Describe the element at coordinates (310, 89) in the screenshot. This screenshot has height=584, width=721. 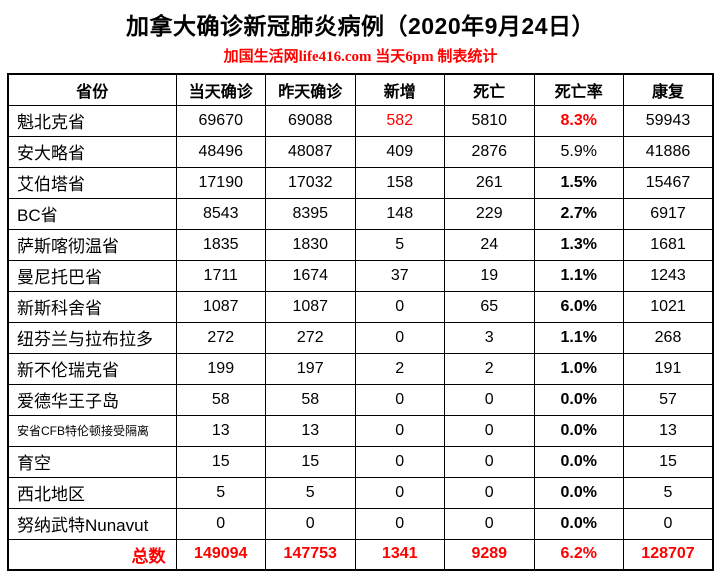
I see `column-header-yesterday: 昨天确诊` at that location.